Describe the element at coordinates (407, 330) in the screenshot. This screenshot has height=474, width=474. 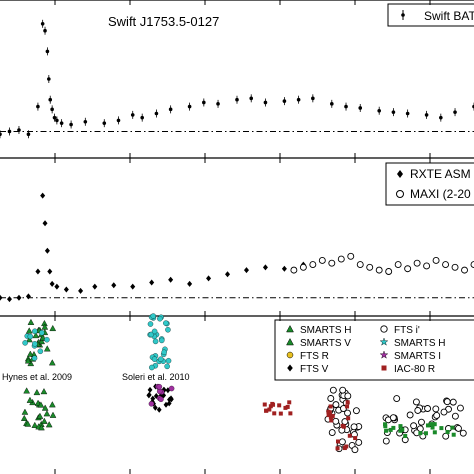
I see `legend-label: FTS i'` at that location.